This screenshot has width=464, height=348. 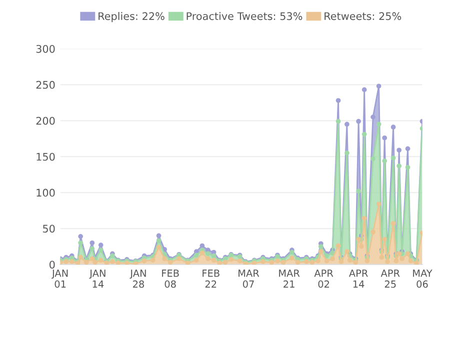 What do you see at coordinates (97, 279) in the screenshot?
I see `x-tick-label: JAN 14` at bounding box center [97, 279].